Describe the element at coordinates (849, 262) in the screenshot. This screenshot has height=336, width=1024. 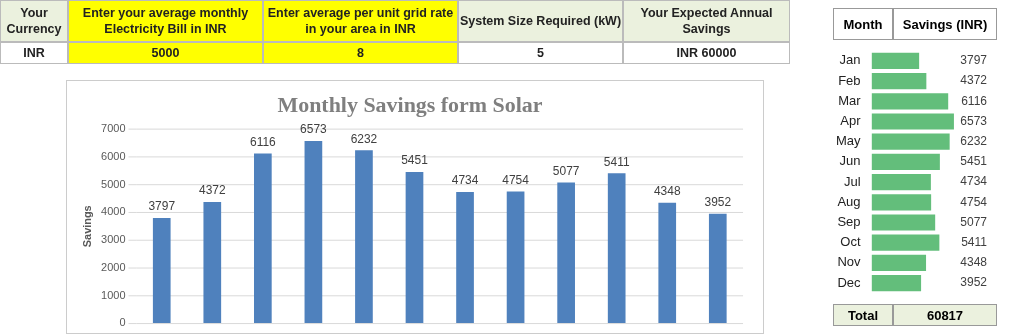
I see `y-tick-label: Nov` at that location.